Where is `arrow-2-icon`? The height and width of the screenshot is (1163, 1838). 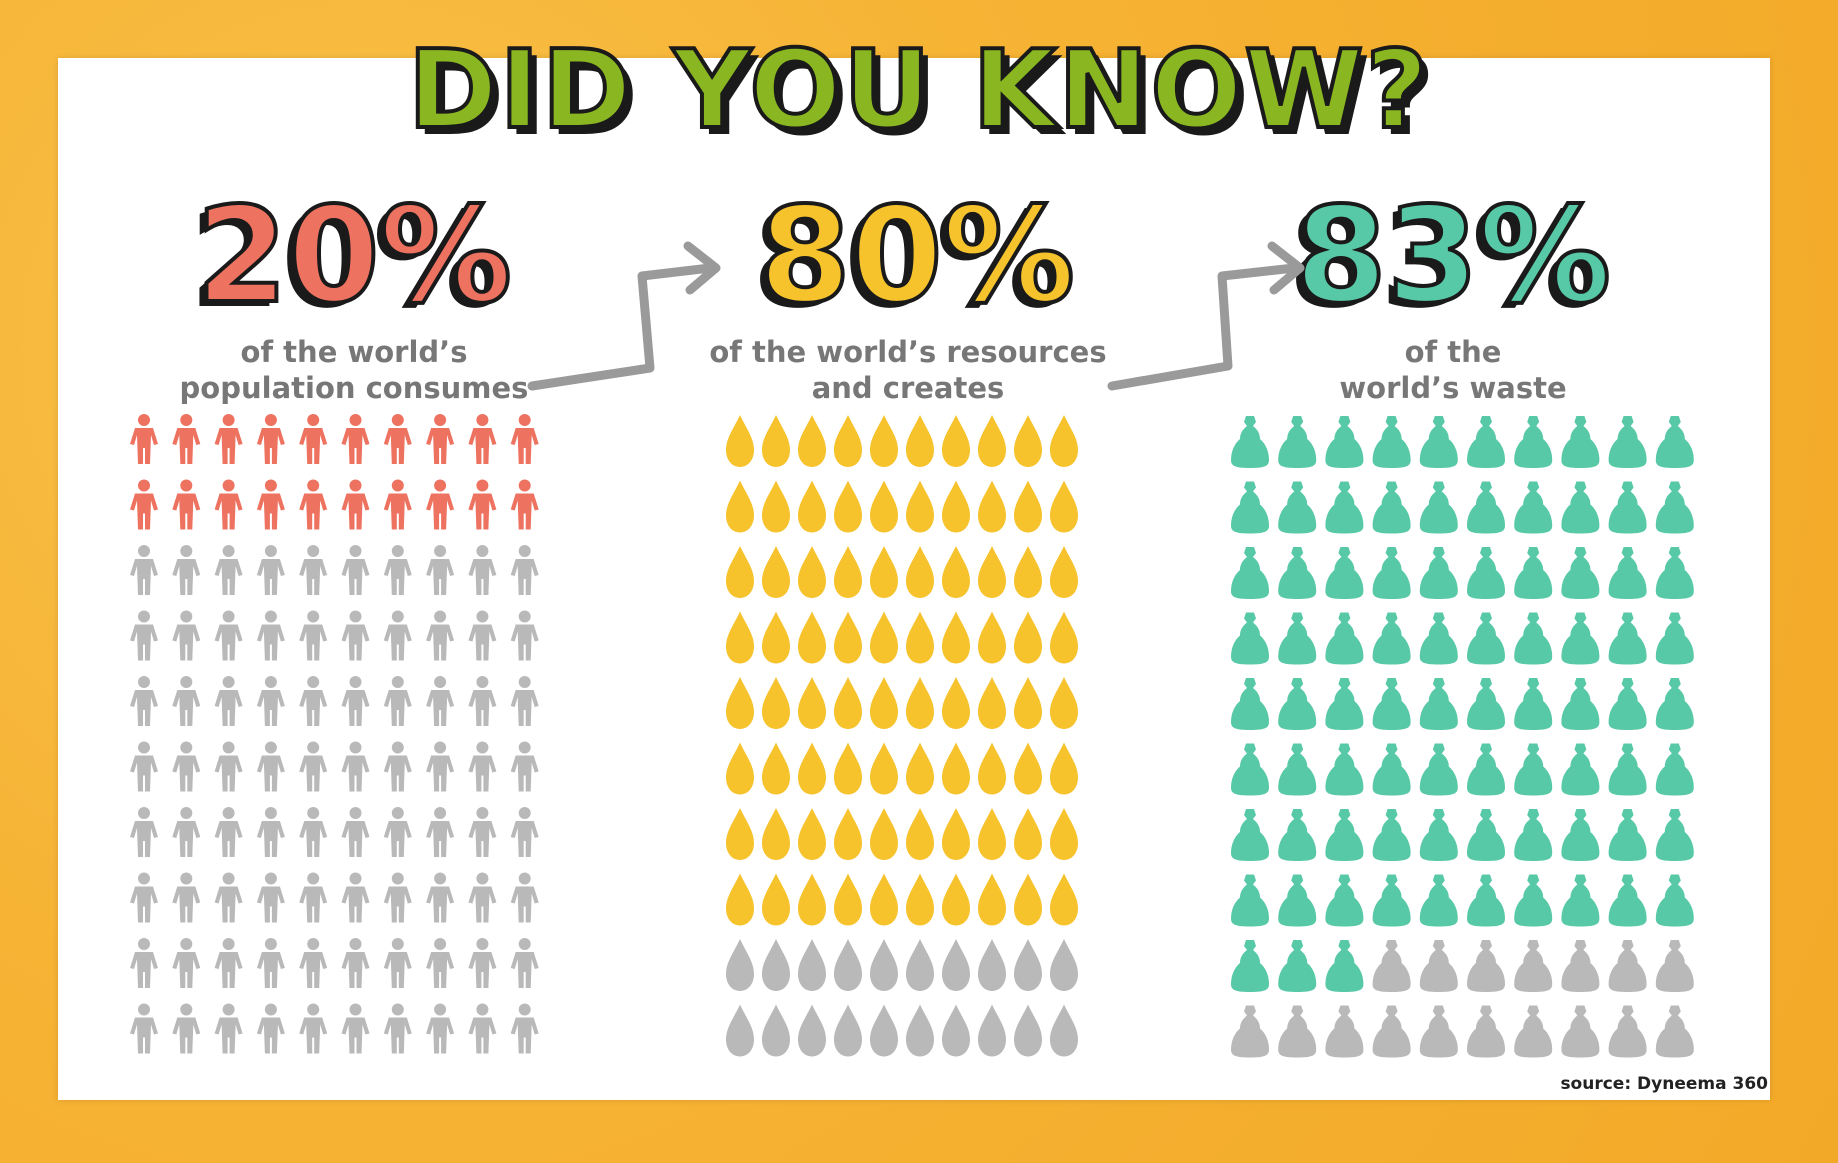
arrow-2-icon is located at coordinates (1206, 316).